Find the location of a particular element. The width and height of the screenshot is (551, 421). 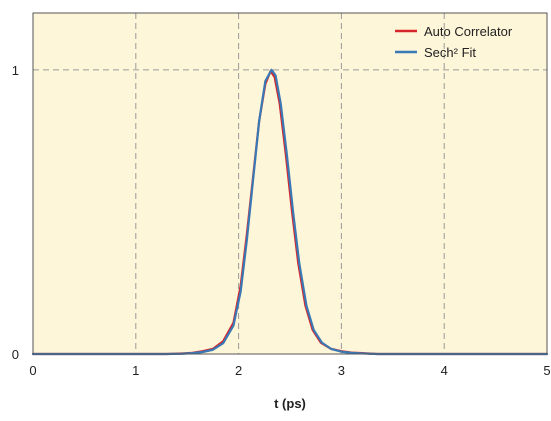

y-tick-label: 0 is located at coordinates (15, 354).